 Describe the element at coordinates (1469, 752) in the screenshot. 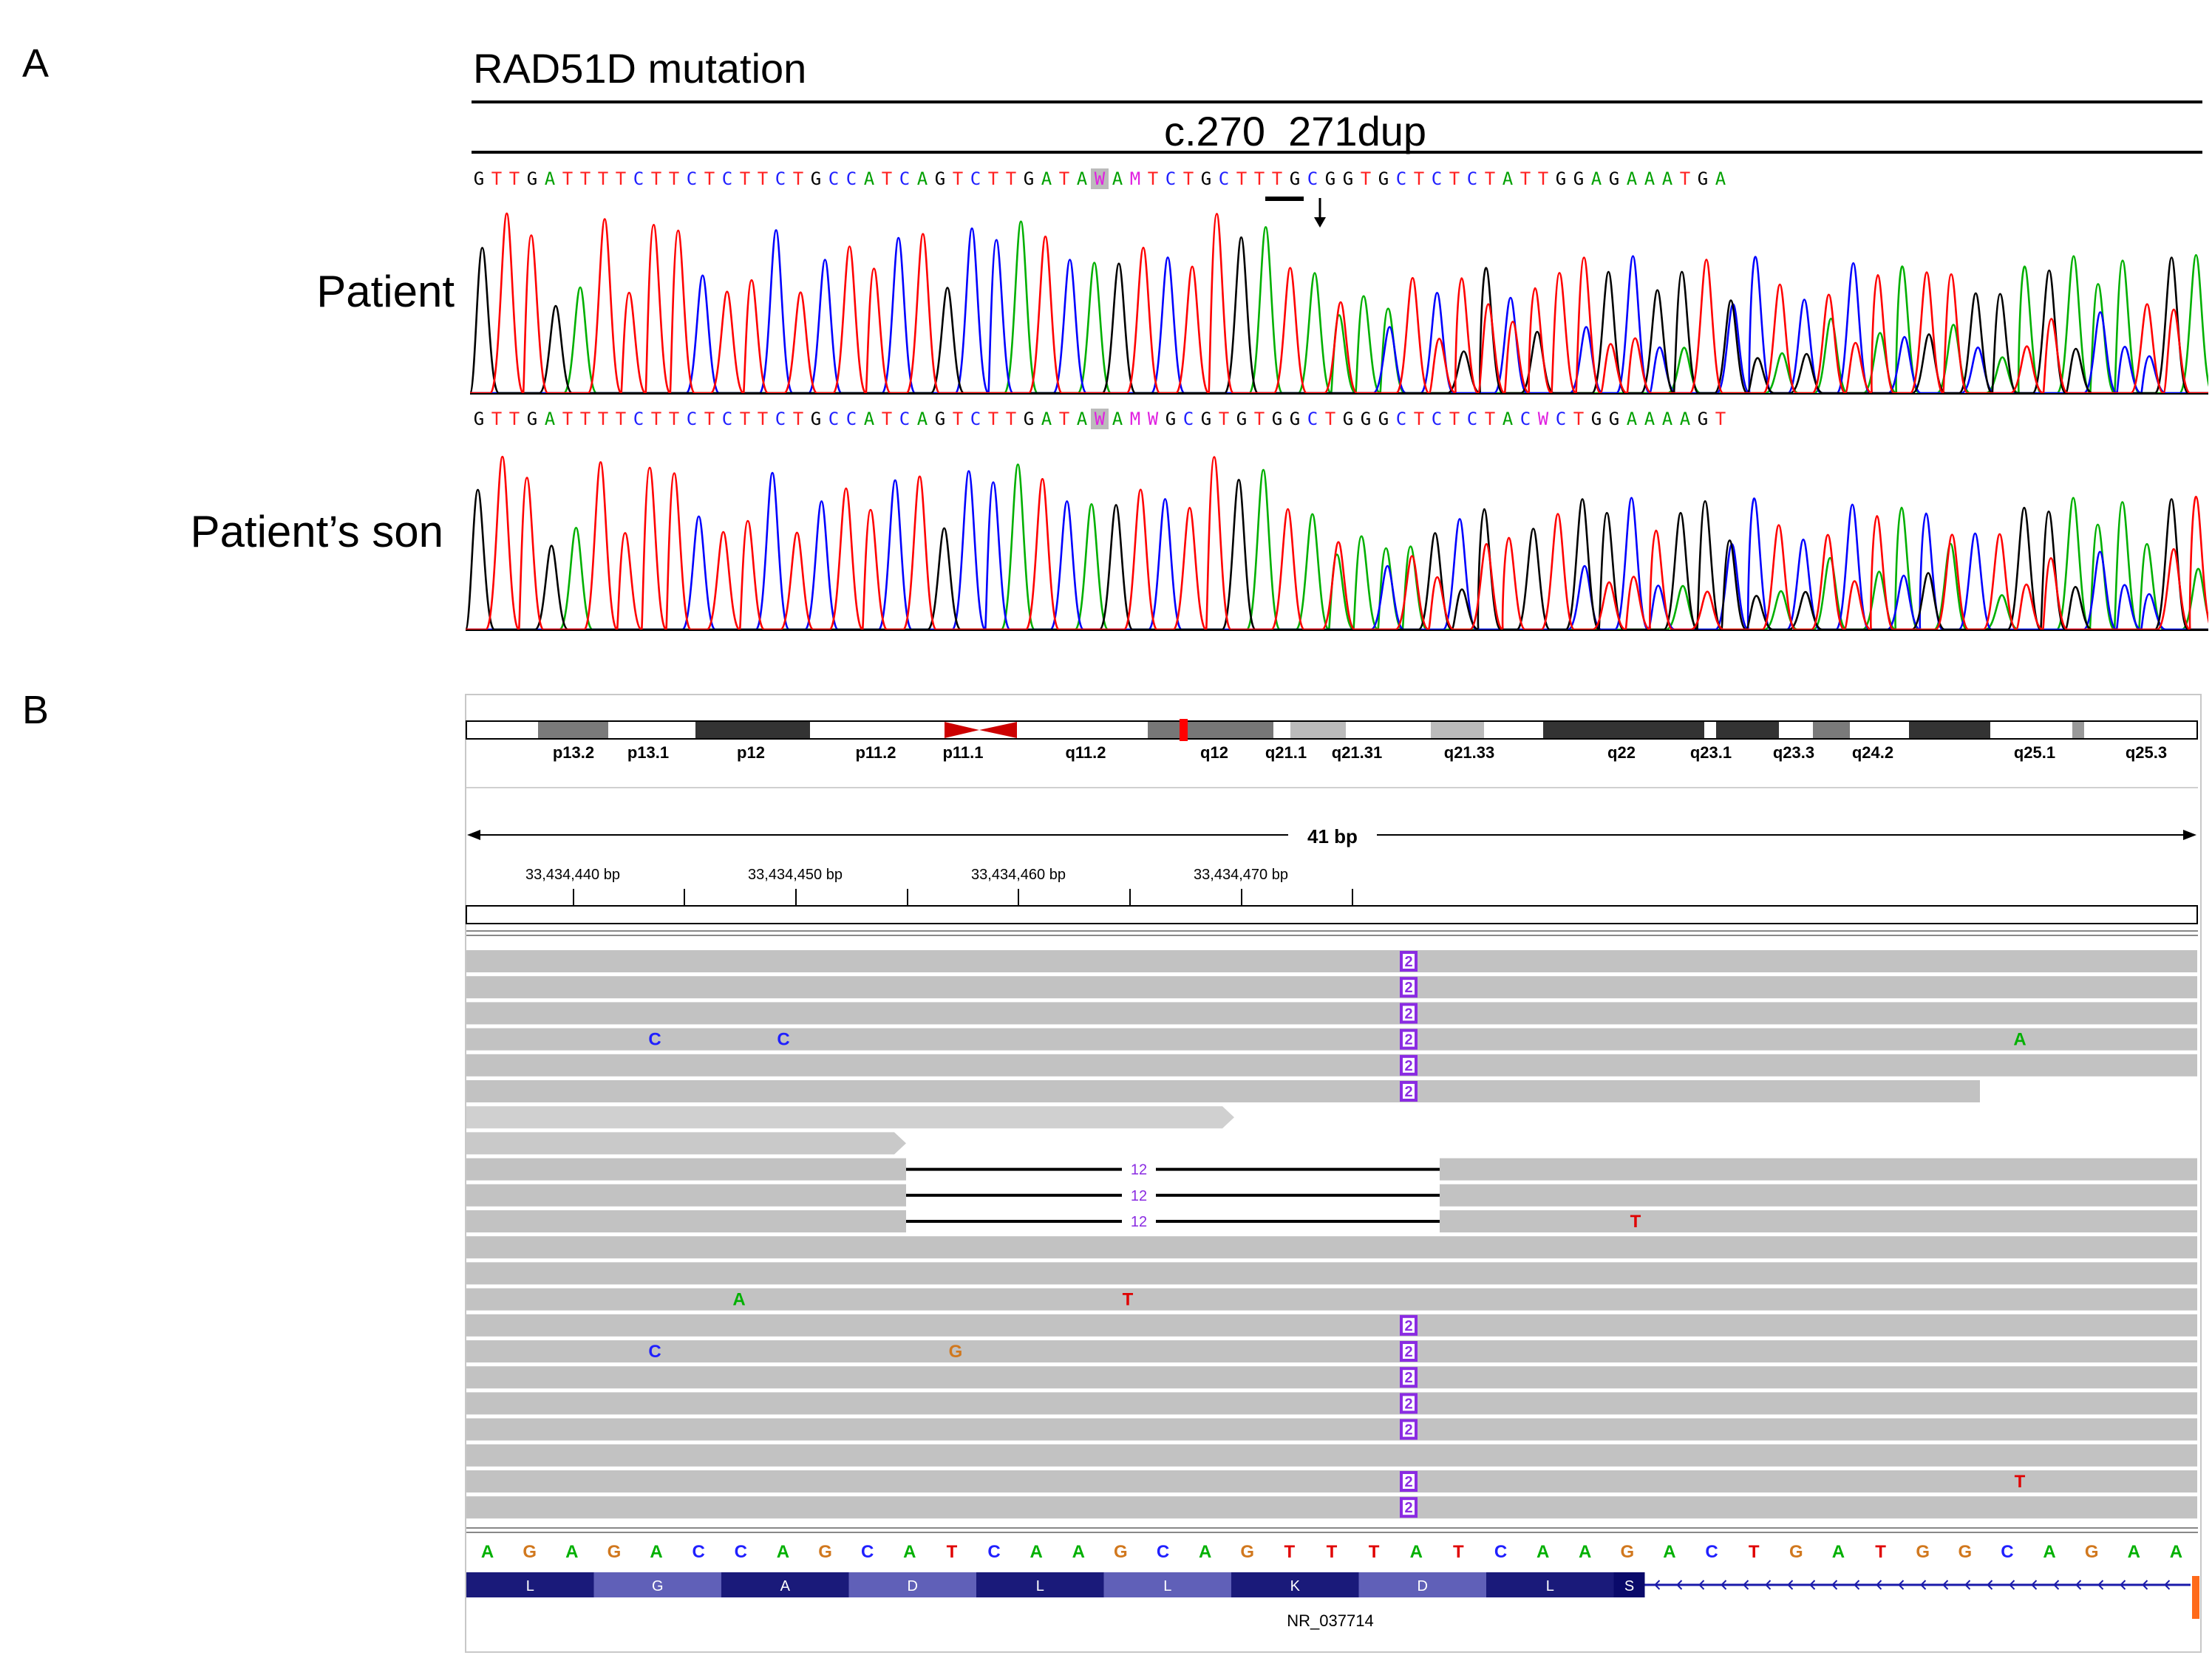

I see `cytoband-label: q21.33` at that location.